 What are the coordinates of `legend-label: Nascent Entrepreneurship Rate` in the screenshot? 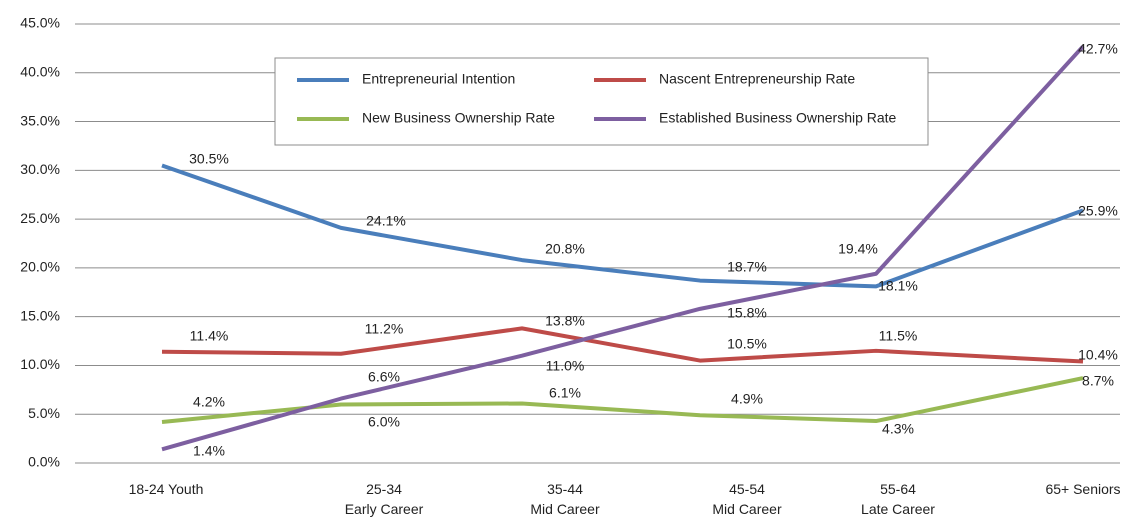 It's located at (757, 79).